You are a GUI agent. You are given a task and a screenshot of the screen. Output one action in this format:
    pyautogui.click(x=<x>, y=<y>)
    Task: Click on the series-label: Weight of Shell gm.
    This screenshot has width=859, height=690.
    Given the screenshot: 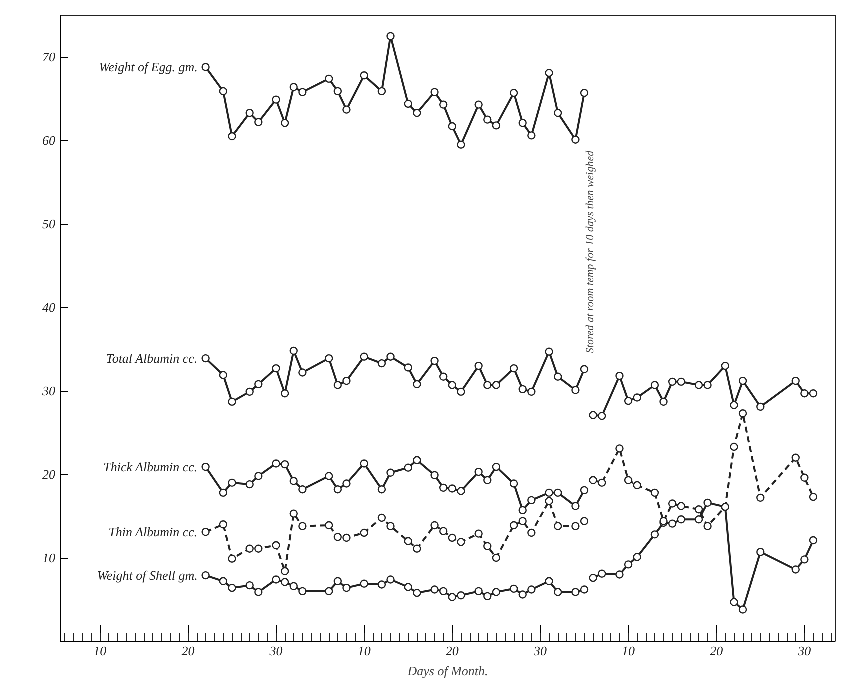 What is the action you would take?
    pyautogui.click(x=147, y=576)
    